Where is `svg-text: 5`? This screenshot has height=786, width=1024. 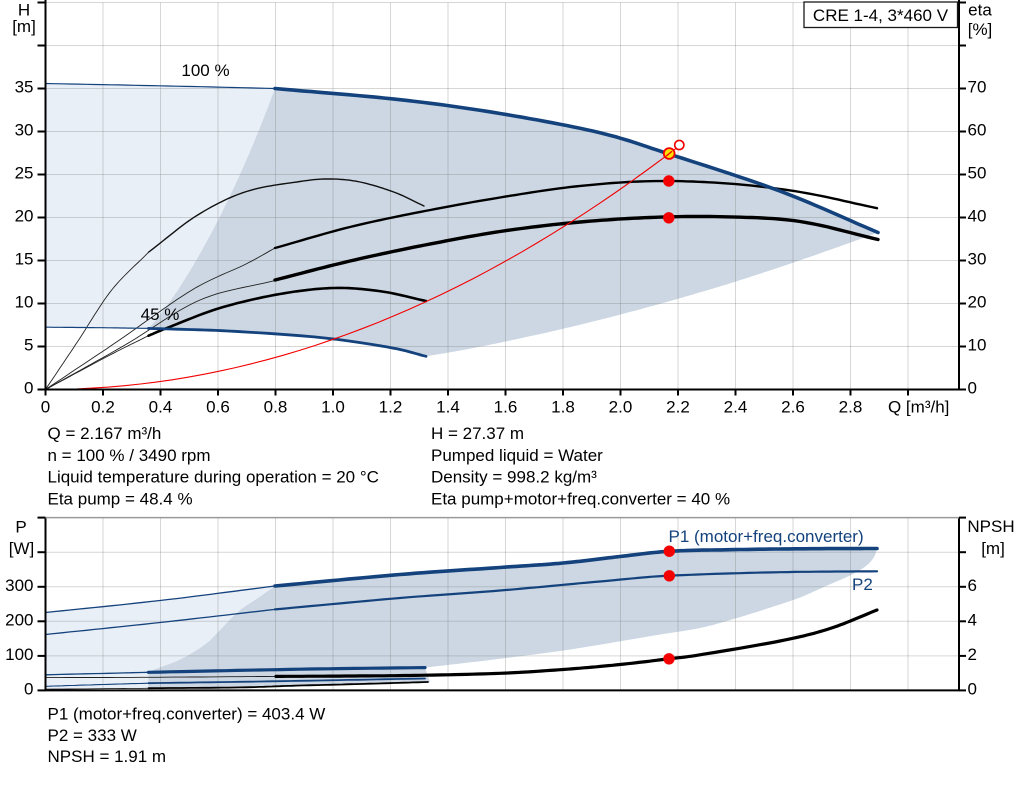
svg-text: 5 is located at coordinates (28, 345).